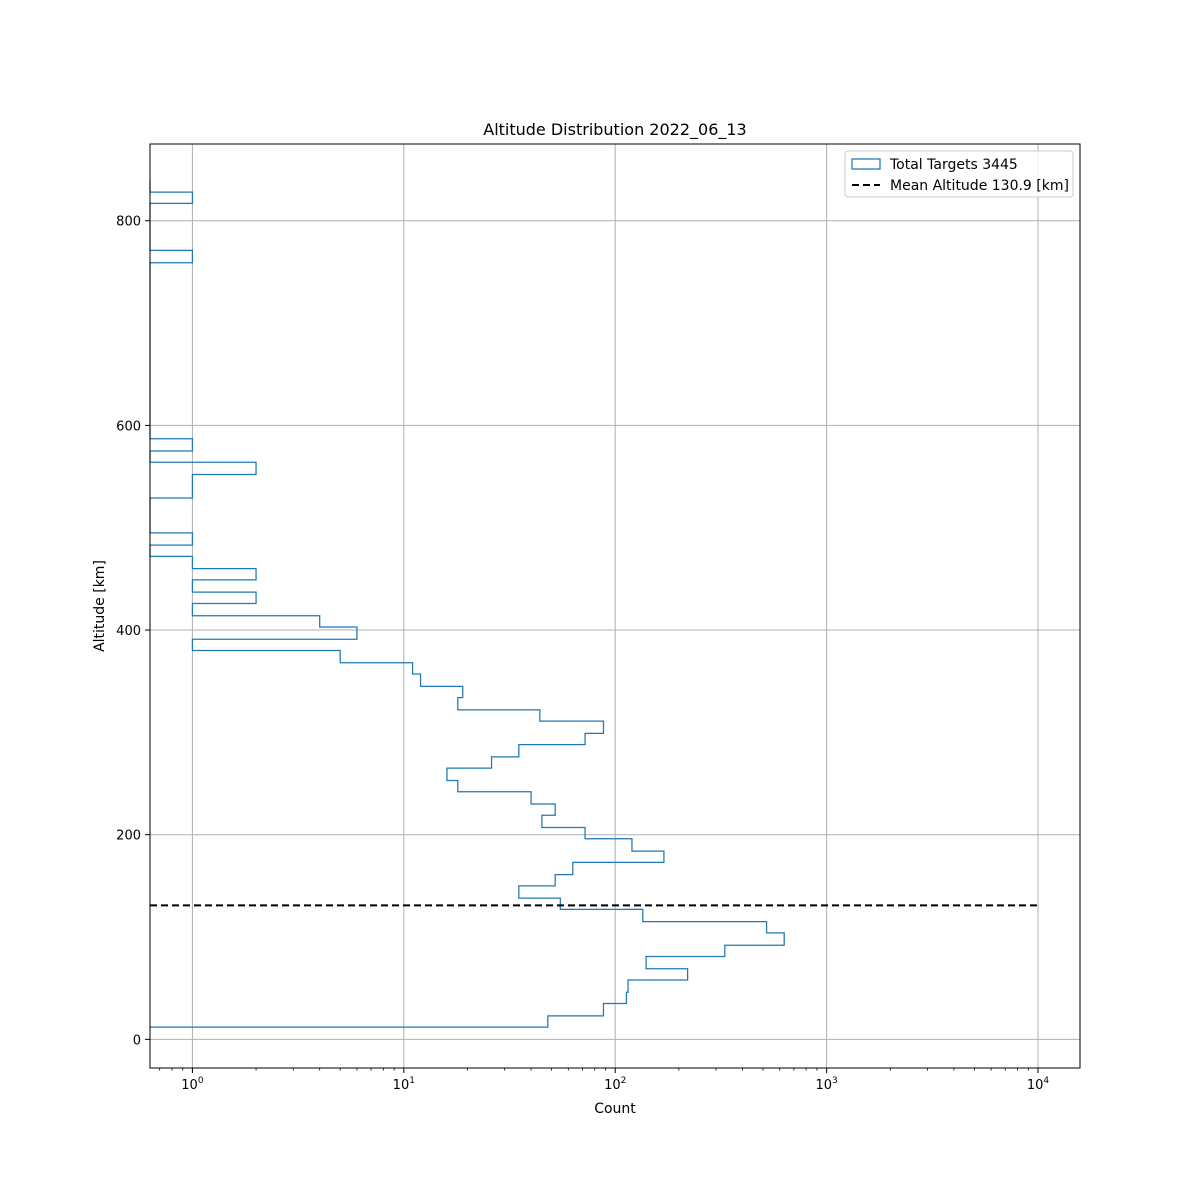 The height and width of the screenshot is (1200, 1200). What do you see at coordinates (614, 130) in the screenshot?
I see `chart-title: Altitude Distribution 2022_06_13` at bounding box center [614, 130].